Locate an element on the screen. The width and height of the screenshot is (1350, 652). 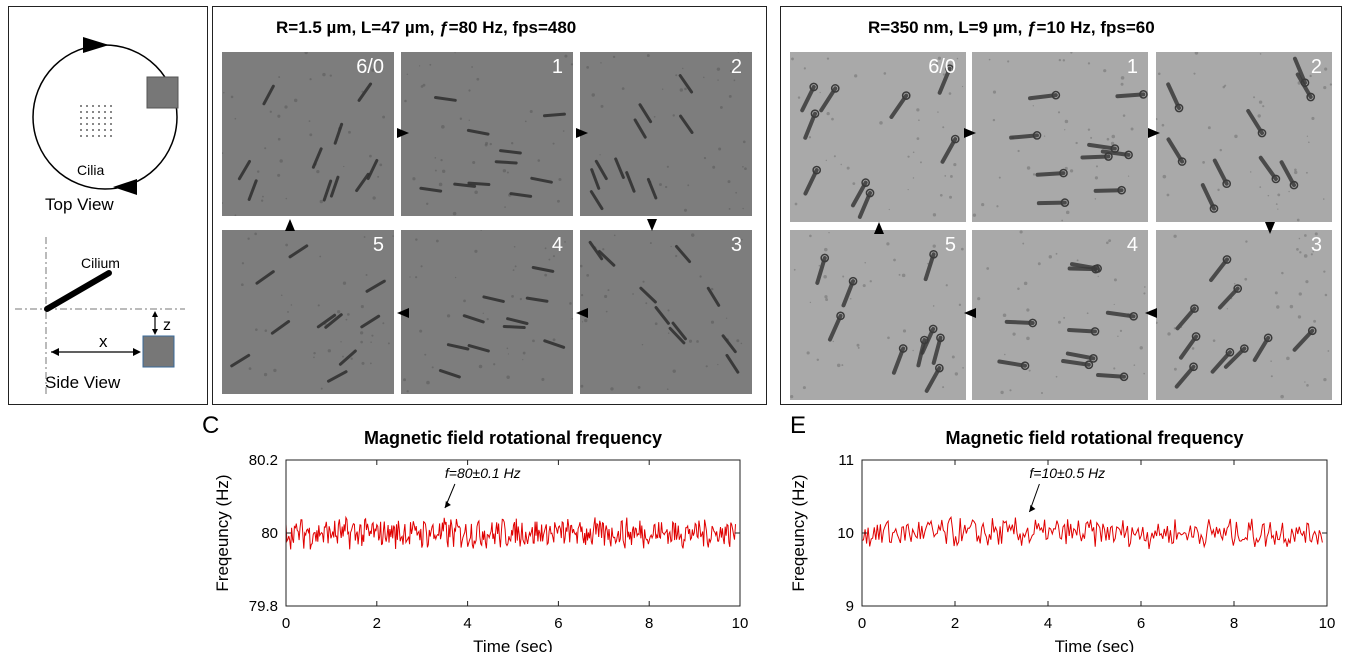
panel-b-title: R=1.5 µm, L=47 µm, ƒ=80 Hz, fps=480 is located at coordinates (426, 27).